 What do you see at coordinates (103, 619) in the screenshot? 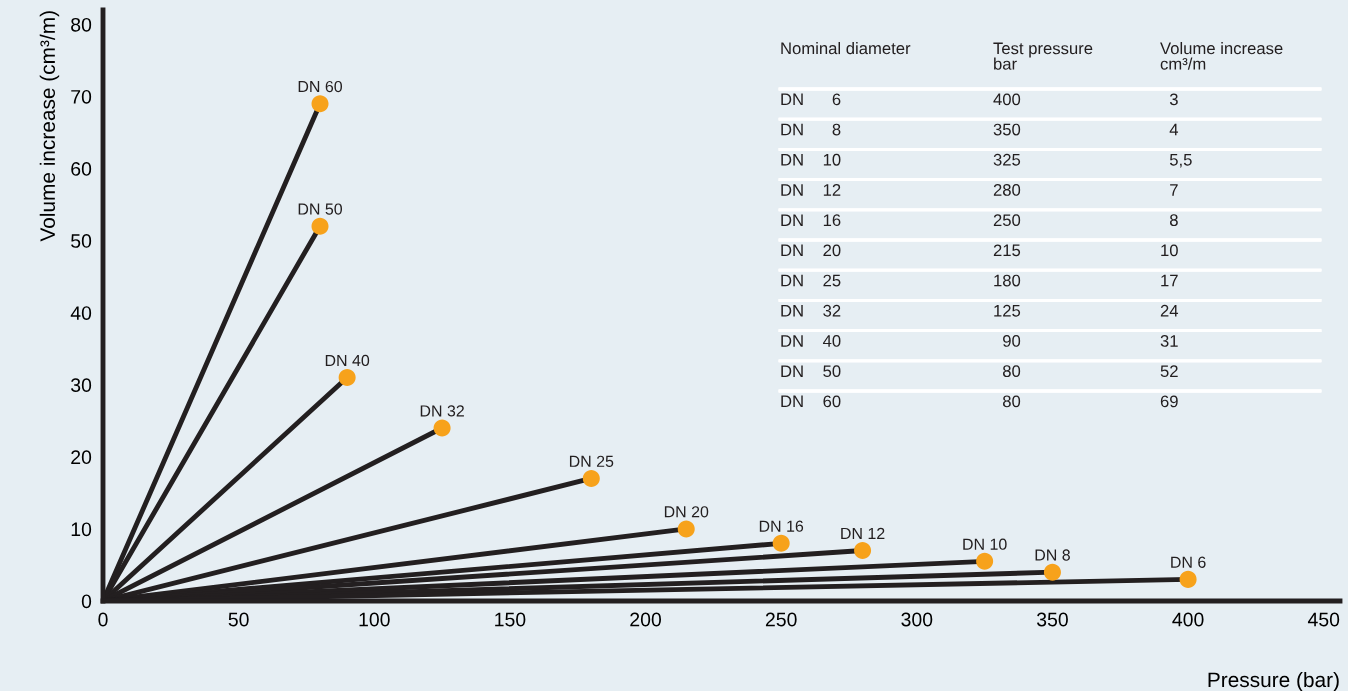
I see `x-tick-label: 0` at bounding box center [103, 619].